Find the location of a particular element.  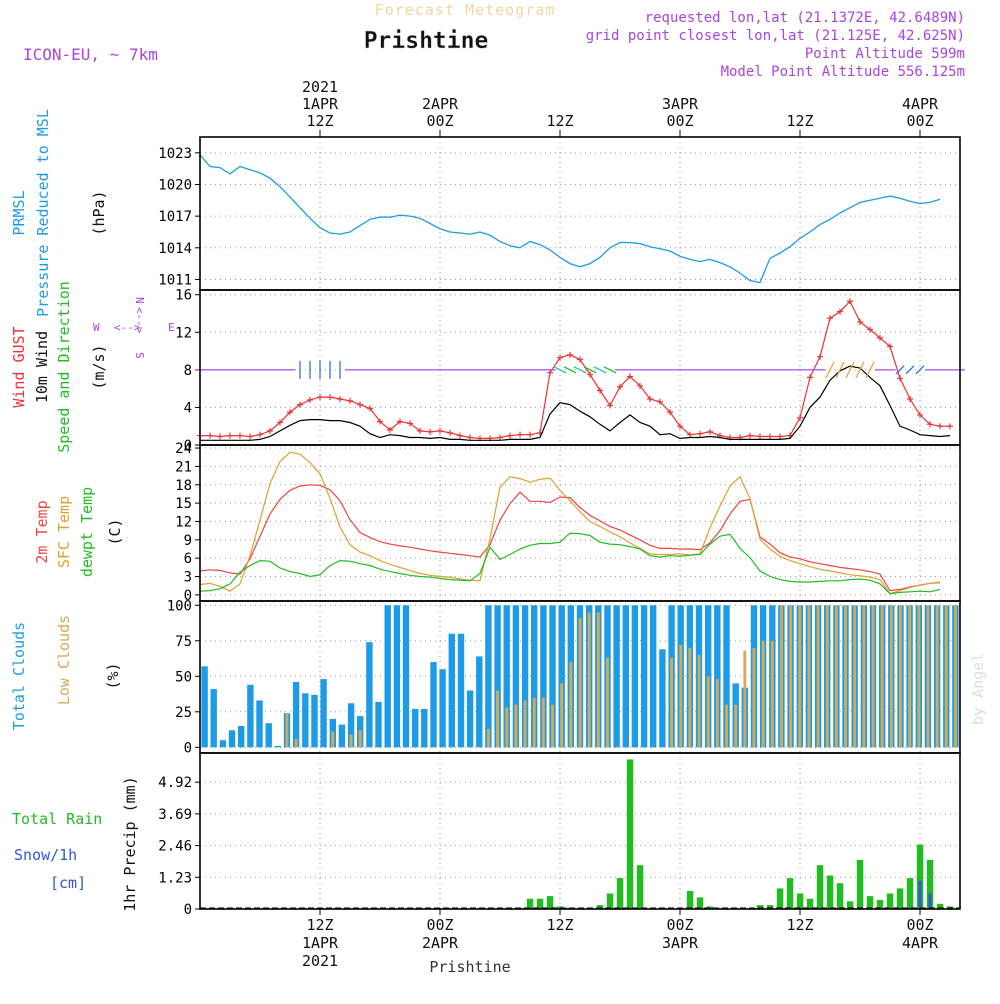

clouds-ytick-label: 100 is located at coordinates (179, 606).